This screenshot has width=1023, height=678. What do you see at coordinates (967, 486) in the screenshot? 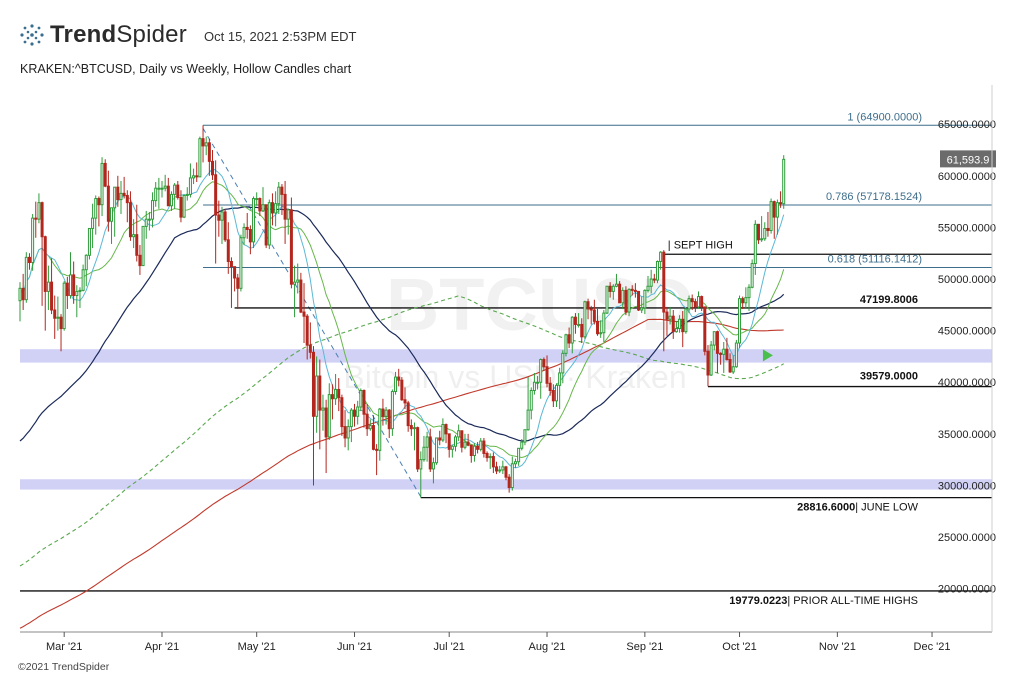
I see `y-tick-label: 30000.0000` at bounding box center [967, 486].